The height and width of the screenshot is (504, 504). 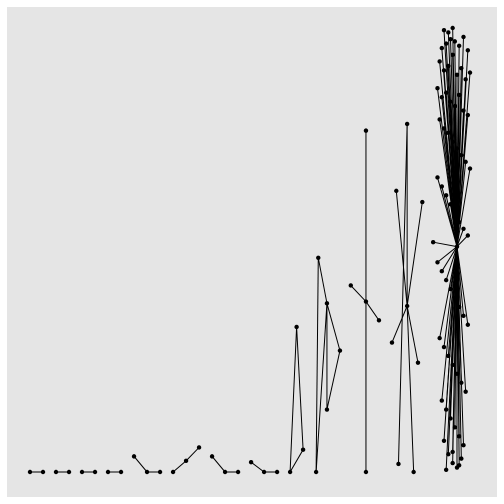 What do you see at coordinates (448, 133) in the screenshot?
I see `node-h29` at bounding box center [448, 133].